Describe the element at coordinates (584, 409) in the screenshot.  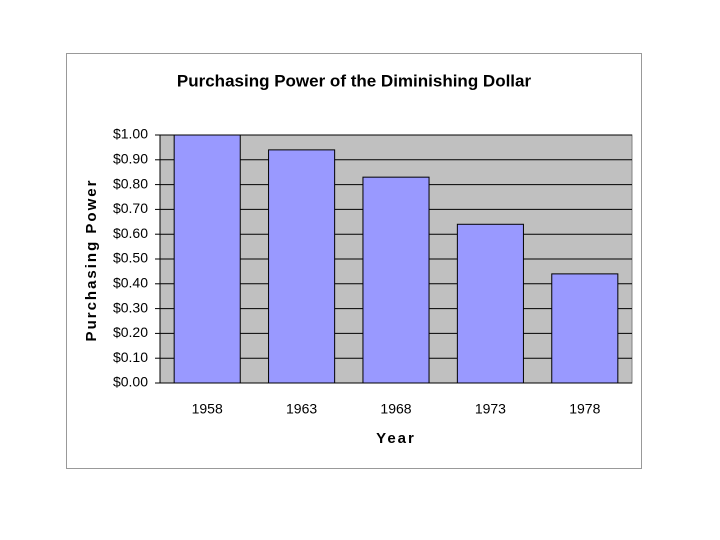
I see `x-tick-label: 1978` at that location.